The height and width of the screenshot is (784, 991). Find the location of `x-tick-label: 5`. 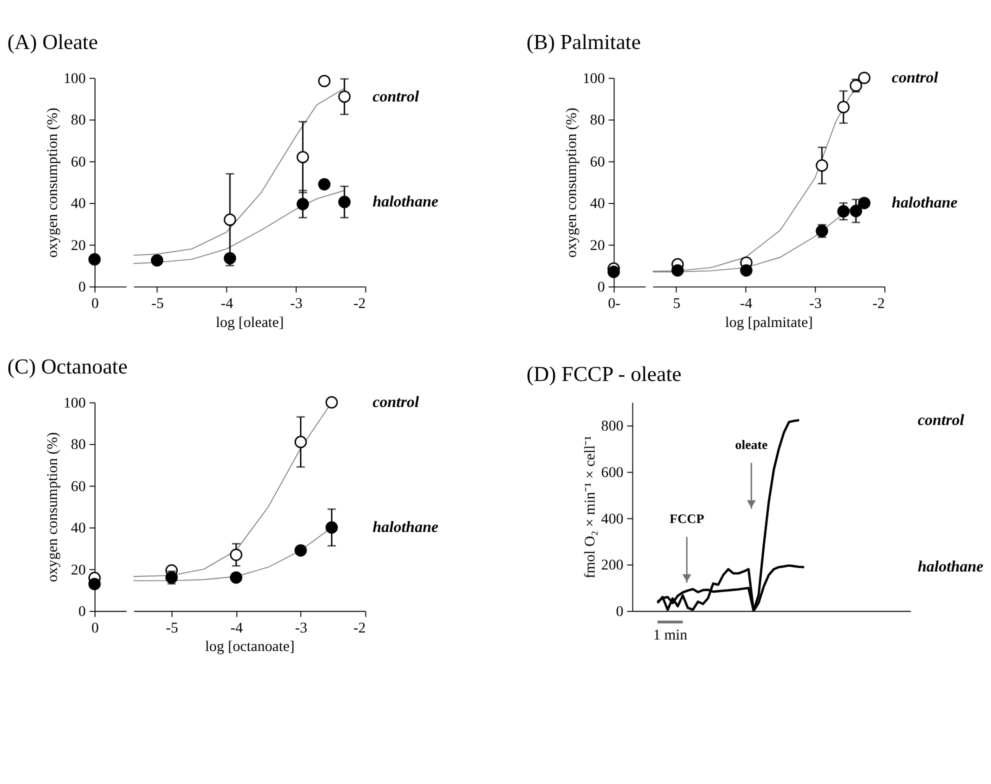

x-tick-label: 5 is located at coordinates (676, 304).